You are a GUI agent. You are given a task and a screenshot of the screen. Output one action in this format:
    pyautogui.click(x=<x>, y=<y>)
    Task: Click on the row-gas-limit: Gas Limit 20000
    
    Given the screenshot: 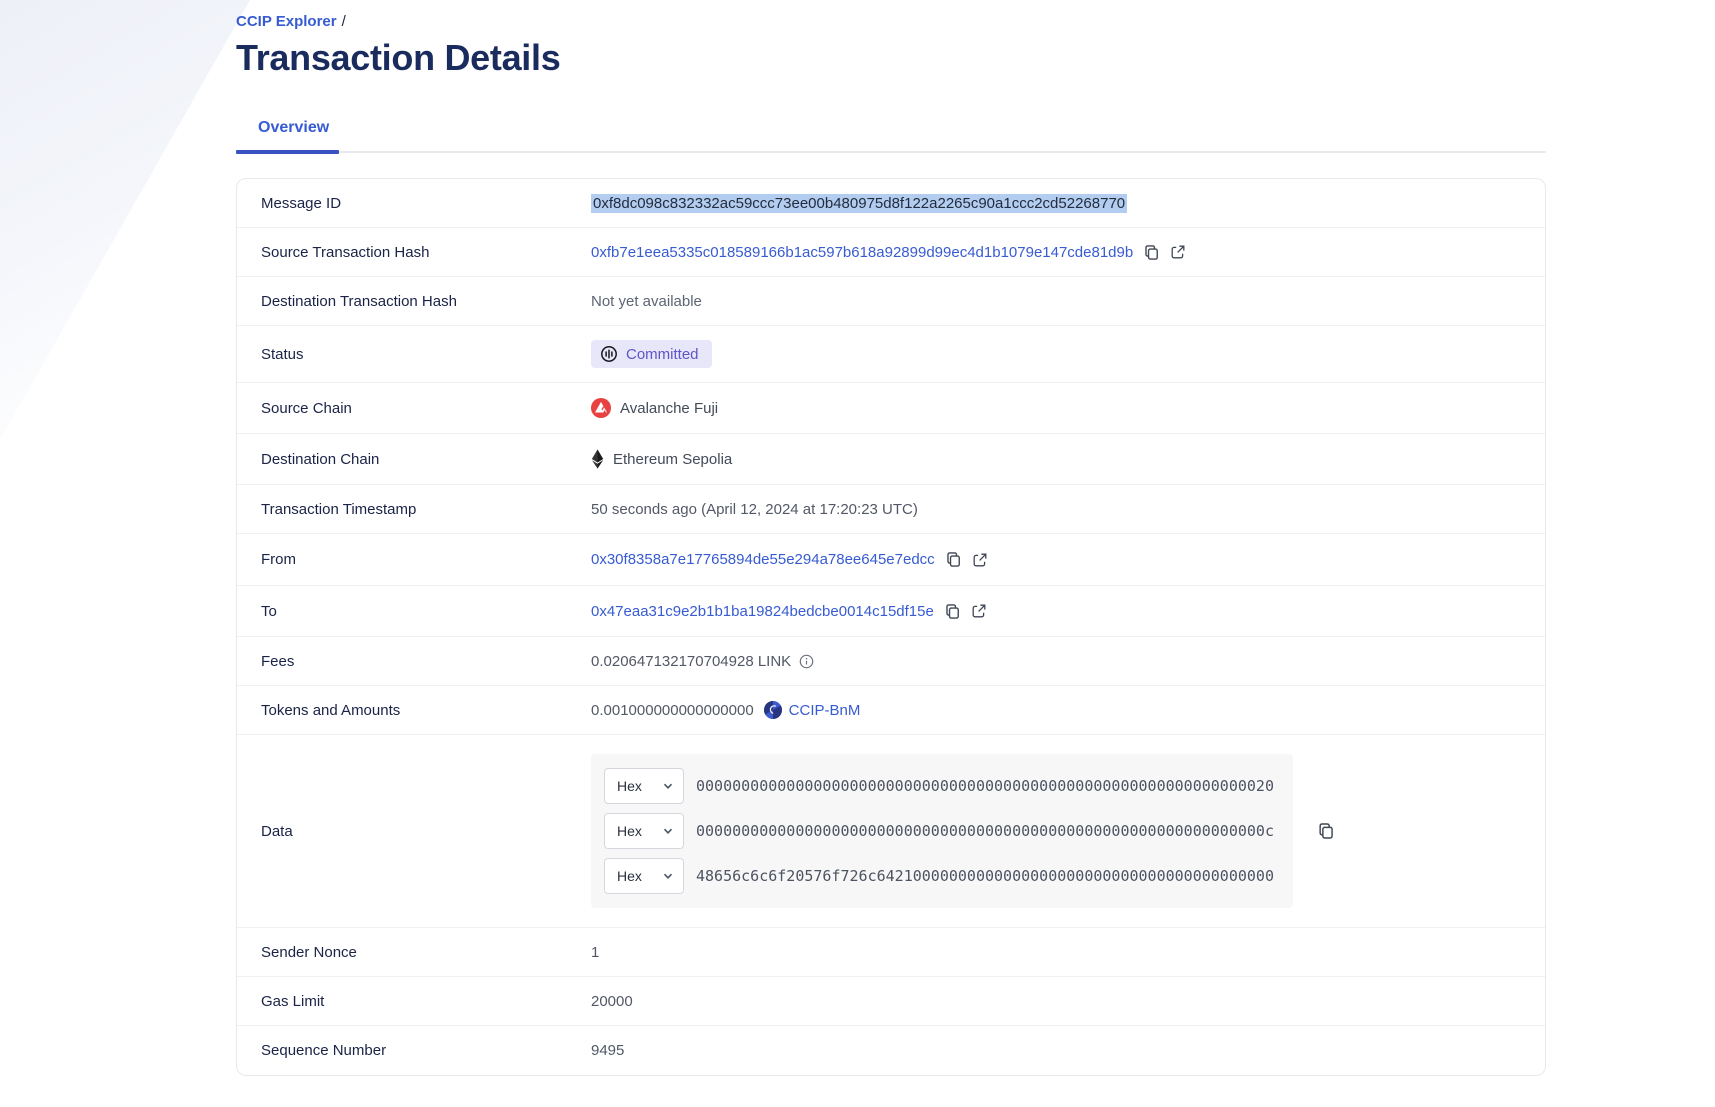 What is the action you would take?
    pyautogui.click(x=891, y=1001)
    